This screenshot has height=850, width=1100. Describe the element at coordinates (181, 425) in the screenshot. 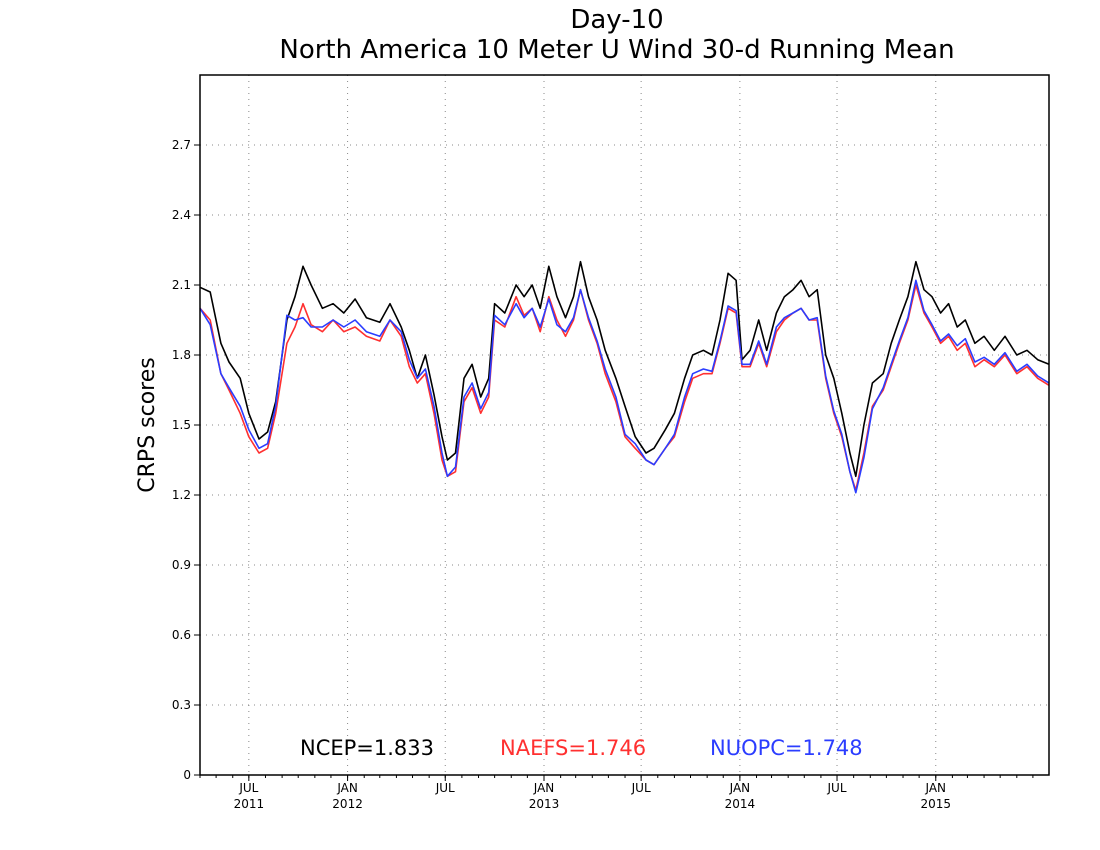

I see `y-tick-label: 1.5` at that location.